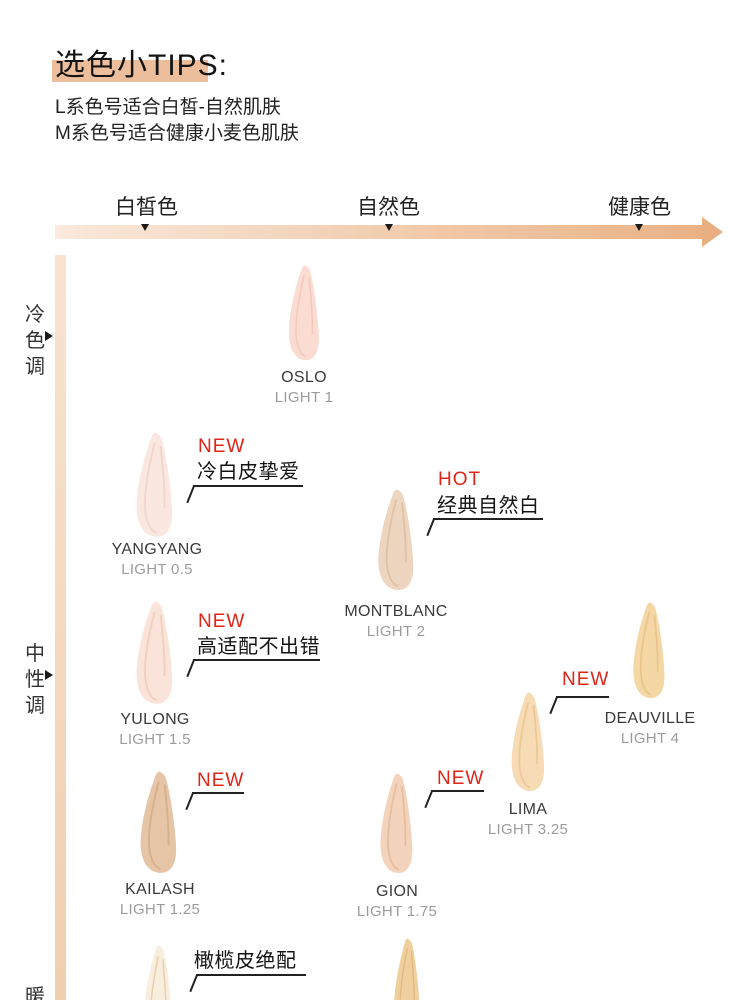  Describe the element at coordinates (397, 911) in the screenshot. I see `swatch-shade: LIGHT 1.75` at that location.